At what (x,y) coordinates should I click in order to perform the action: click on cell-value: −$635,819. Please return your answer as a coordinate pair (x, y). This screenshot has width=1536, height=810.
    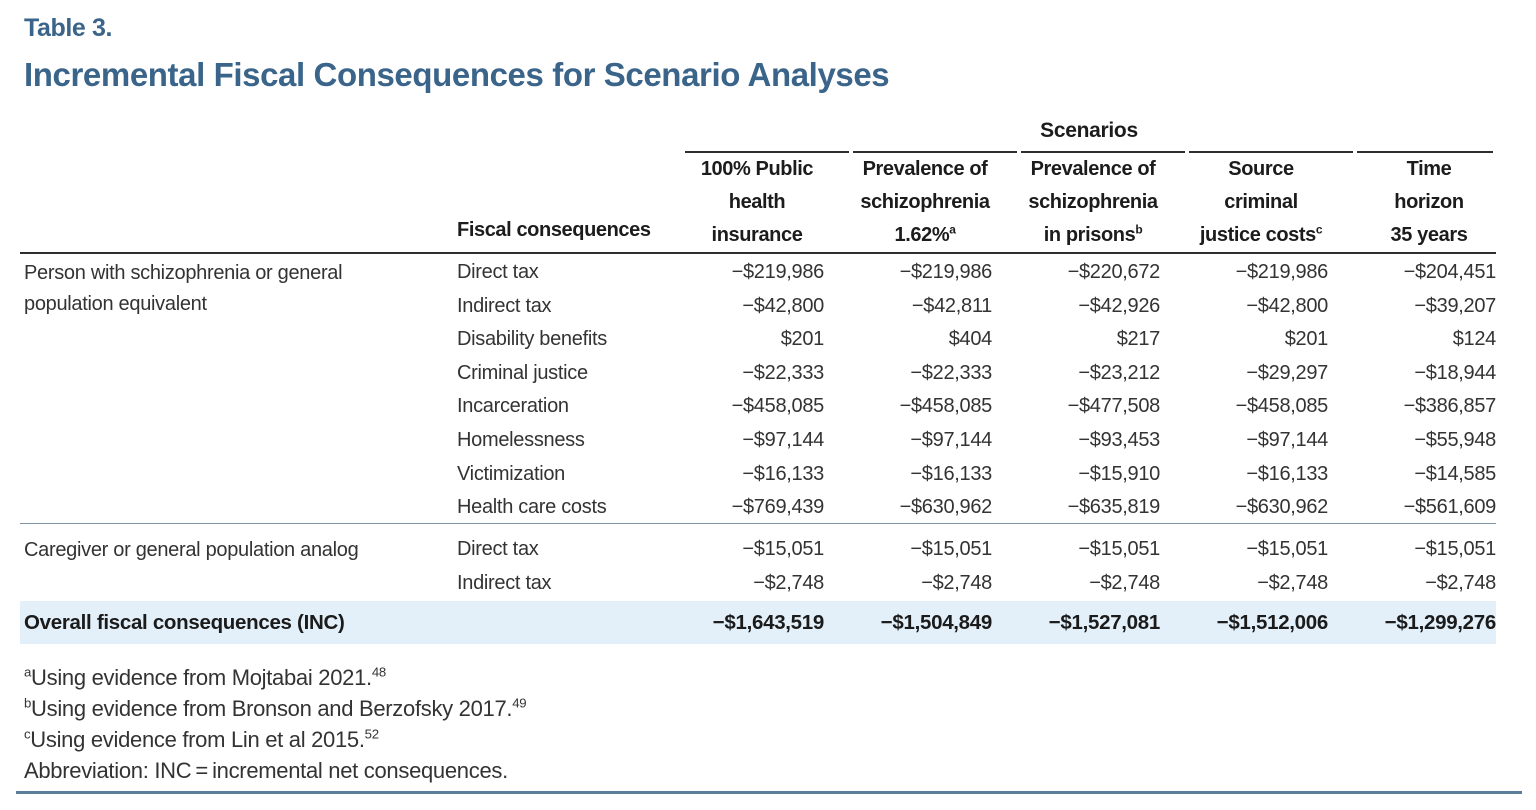
    Looking at the image, I should click on (1114, 507).